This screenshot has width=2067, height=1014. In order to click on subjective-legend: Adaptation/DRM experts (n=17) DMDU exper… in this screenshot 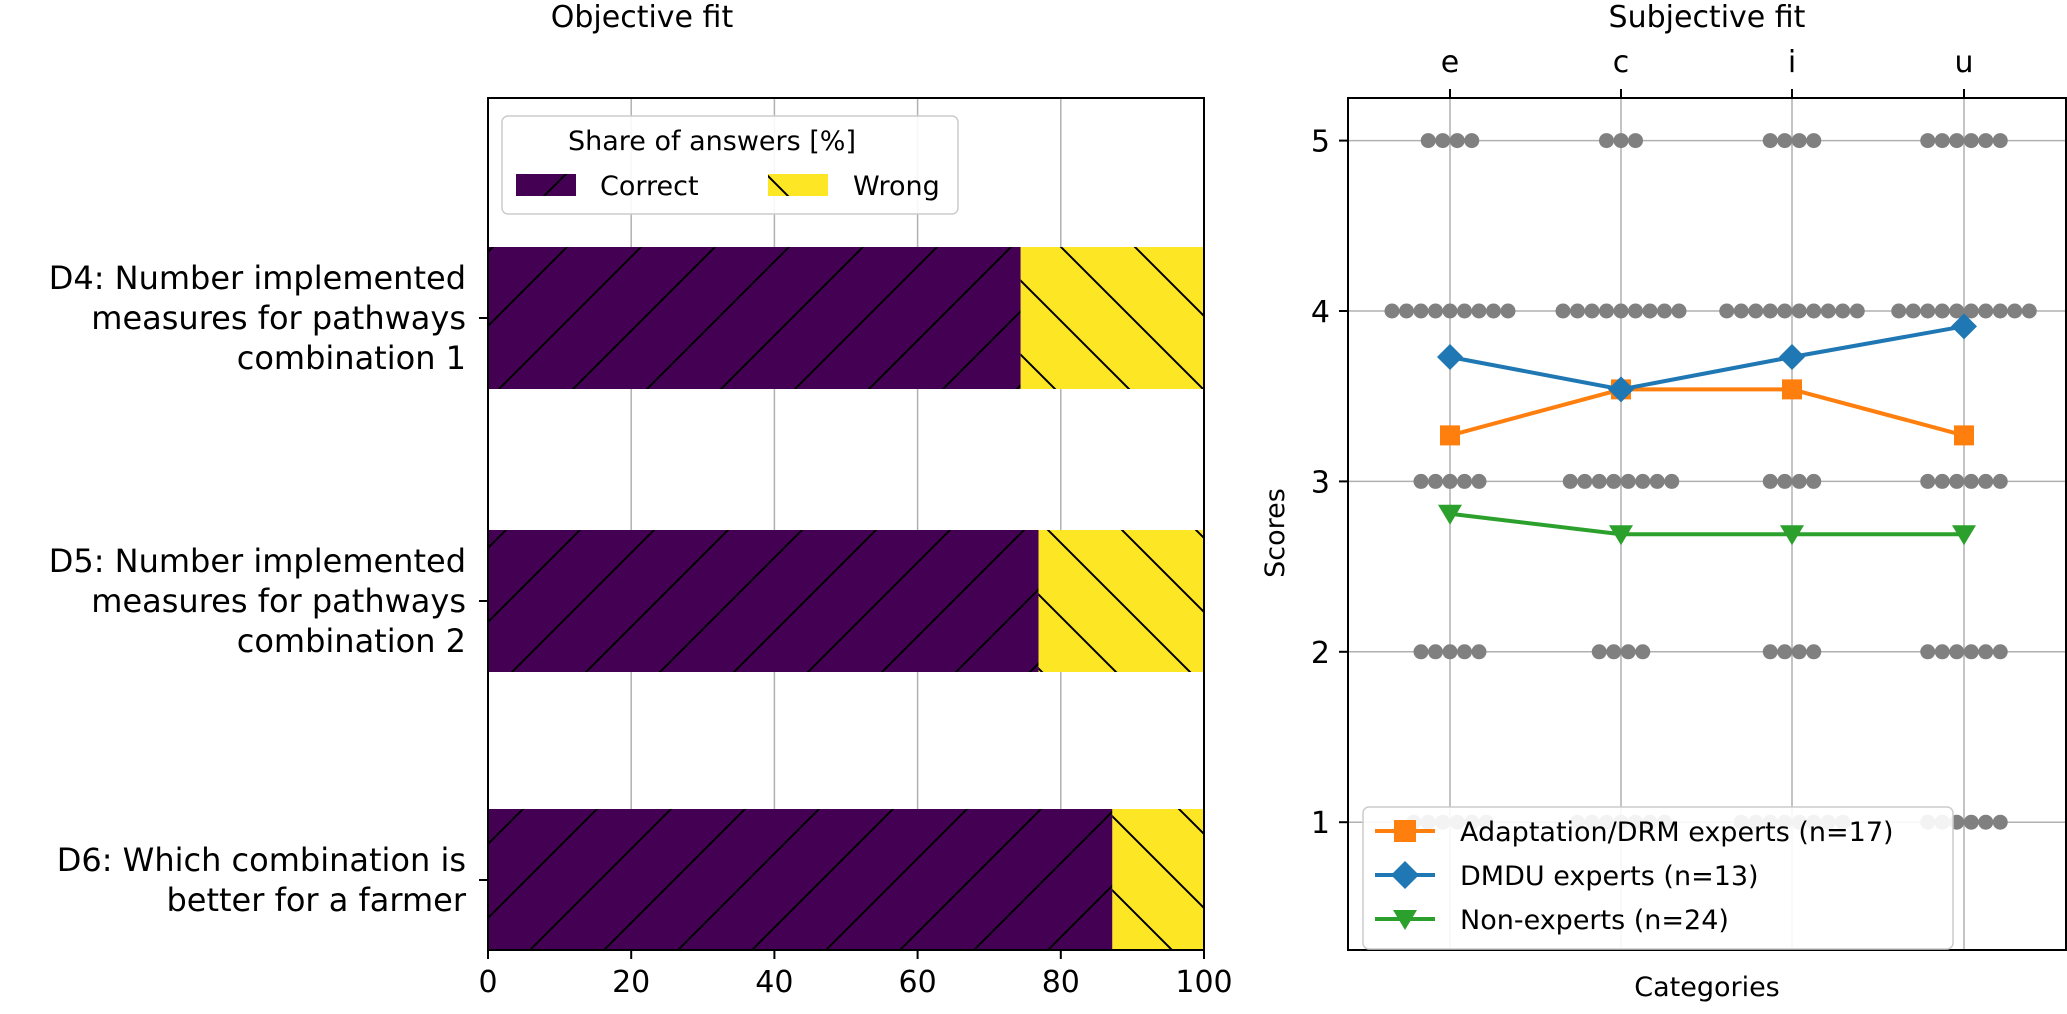, I will do `click(1658, 878)`.